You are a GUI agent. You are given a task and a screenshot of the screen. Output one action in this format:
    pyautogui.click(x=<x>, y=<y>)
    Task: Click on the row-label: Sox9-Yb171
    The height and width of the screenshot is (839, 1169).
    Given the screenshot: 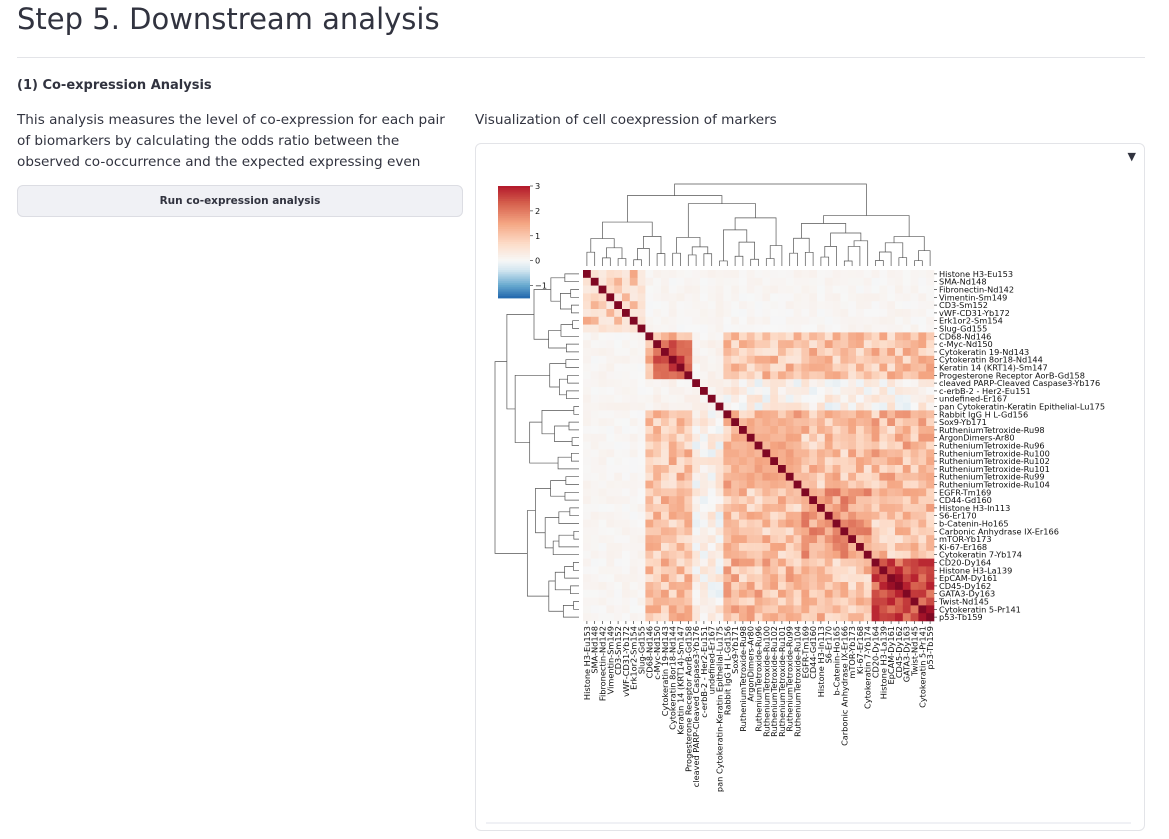 What is the action you would take?
    pyautogui.click(x=963, y=422)
    